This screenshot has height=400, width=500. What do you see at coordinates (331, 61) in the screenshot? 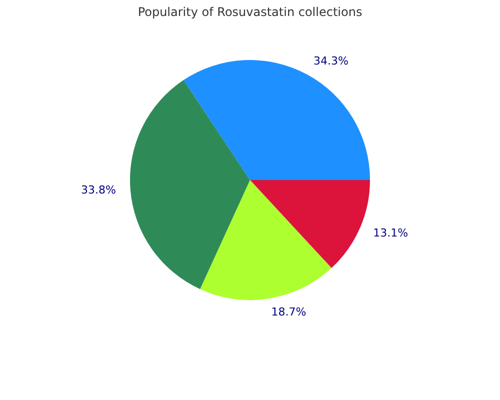
I see `data-label: 34.3%` at bounding box center [331, 61].